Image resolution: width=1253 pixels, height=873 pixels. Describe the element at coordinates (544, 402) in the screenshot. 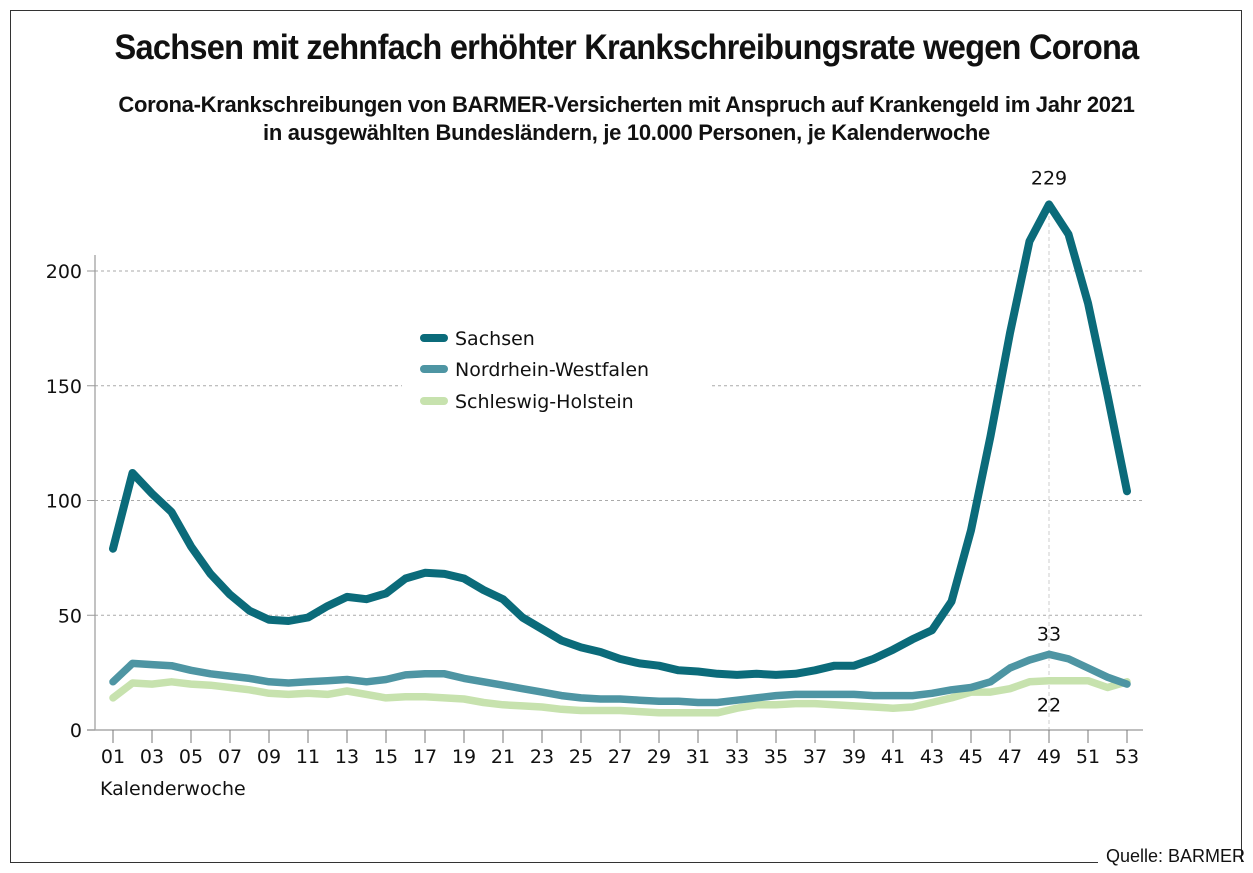

I see `legend-label-schleswig-holstein: Schleswig-Holstein` at that location.